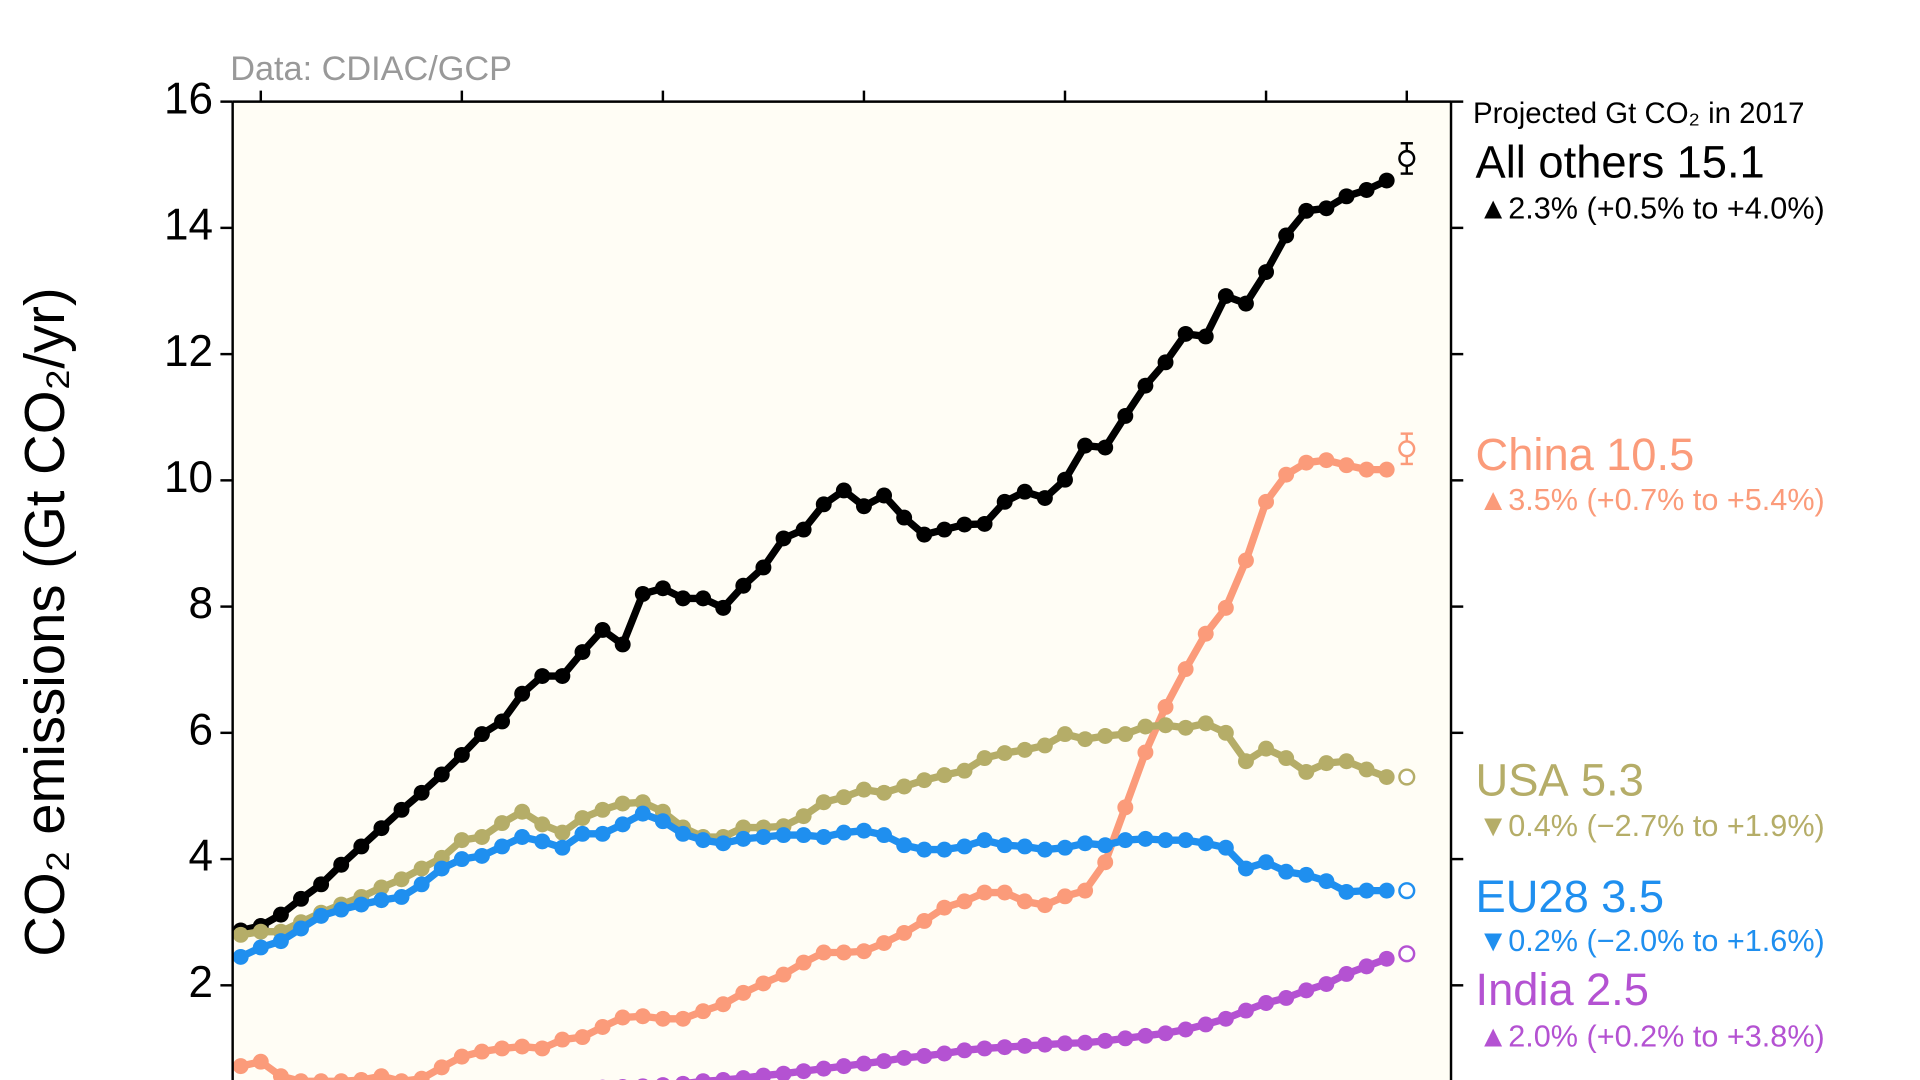  Describe the element at coordinates (1535, 454) in the screenshot. I see `legend-name: China` at that location.